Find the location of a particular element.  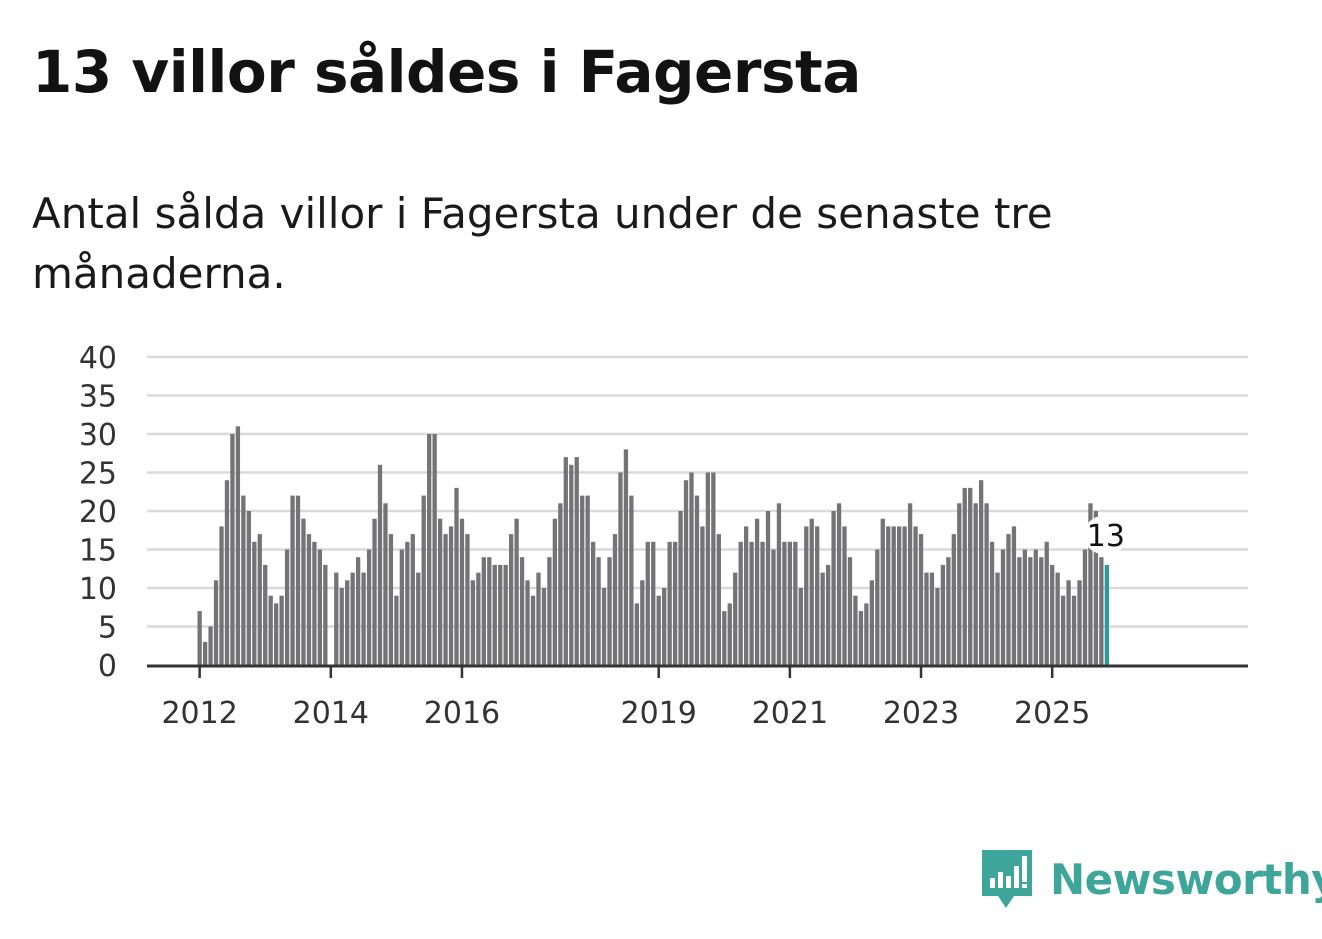

y-tick-label: 0 is located at coordinates (107, 666).